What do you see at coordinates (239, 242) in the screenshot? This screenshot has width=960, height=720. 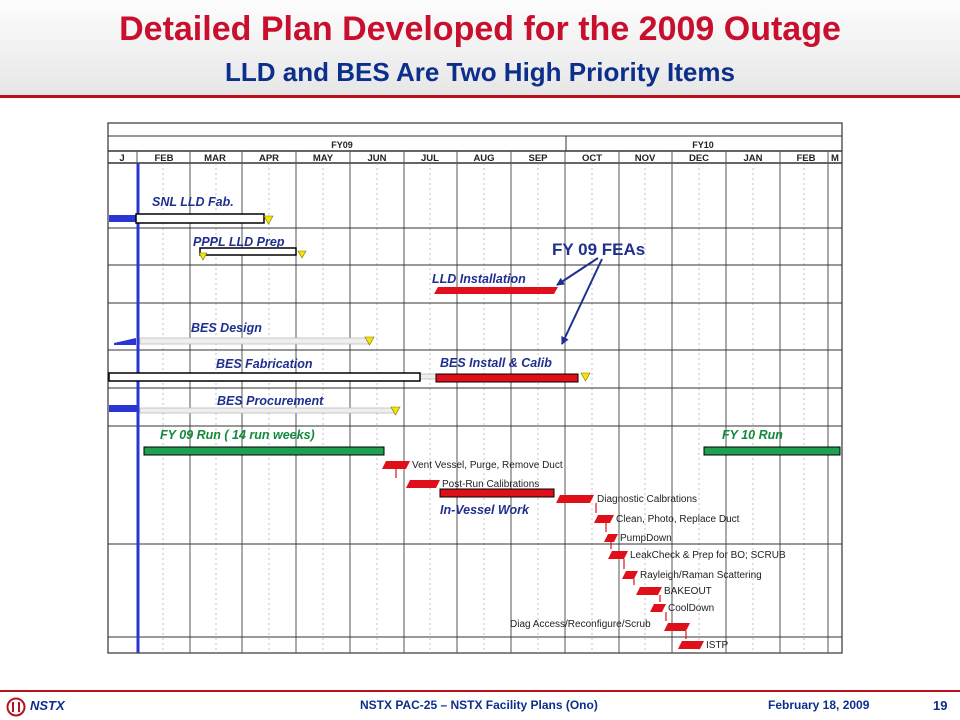 I see `task-label-pppl-lld-prep: PPPL LLD Prep` at bounding box center [239, 242].